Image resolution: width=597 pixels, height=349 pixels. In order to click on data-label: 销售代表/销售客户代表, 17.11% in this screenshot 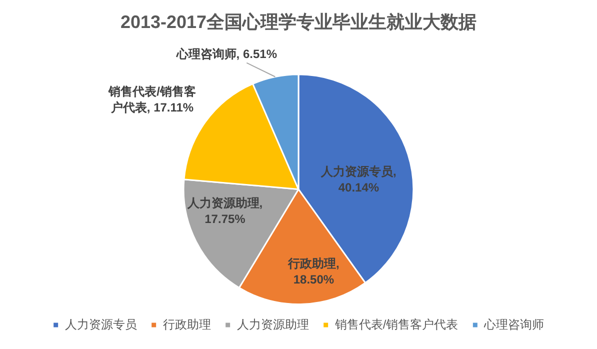, I will do `click(152, 99)`.